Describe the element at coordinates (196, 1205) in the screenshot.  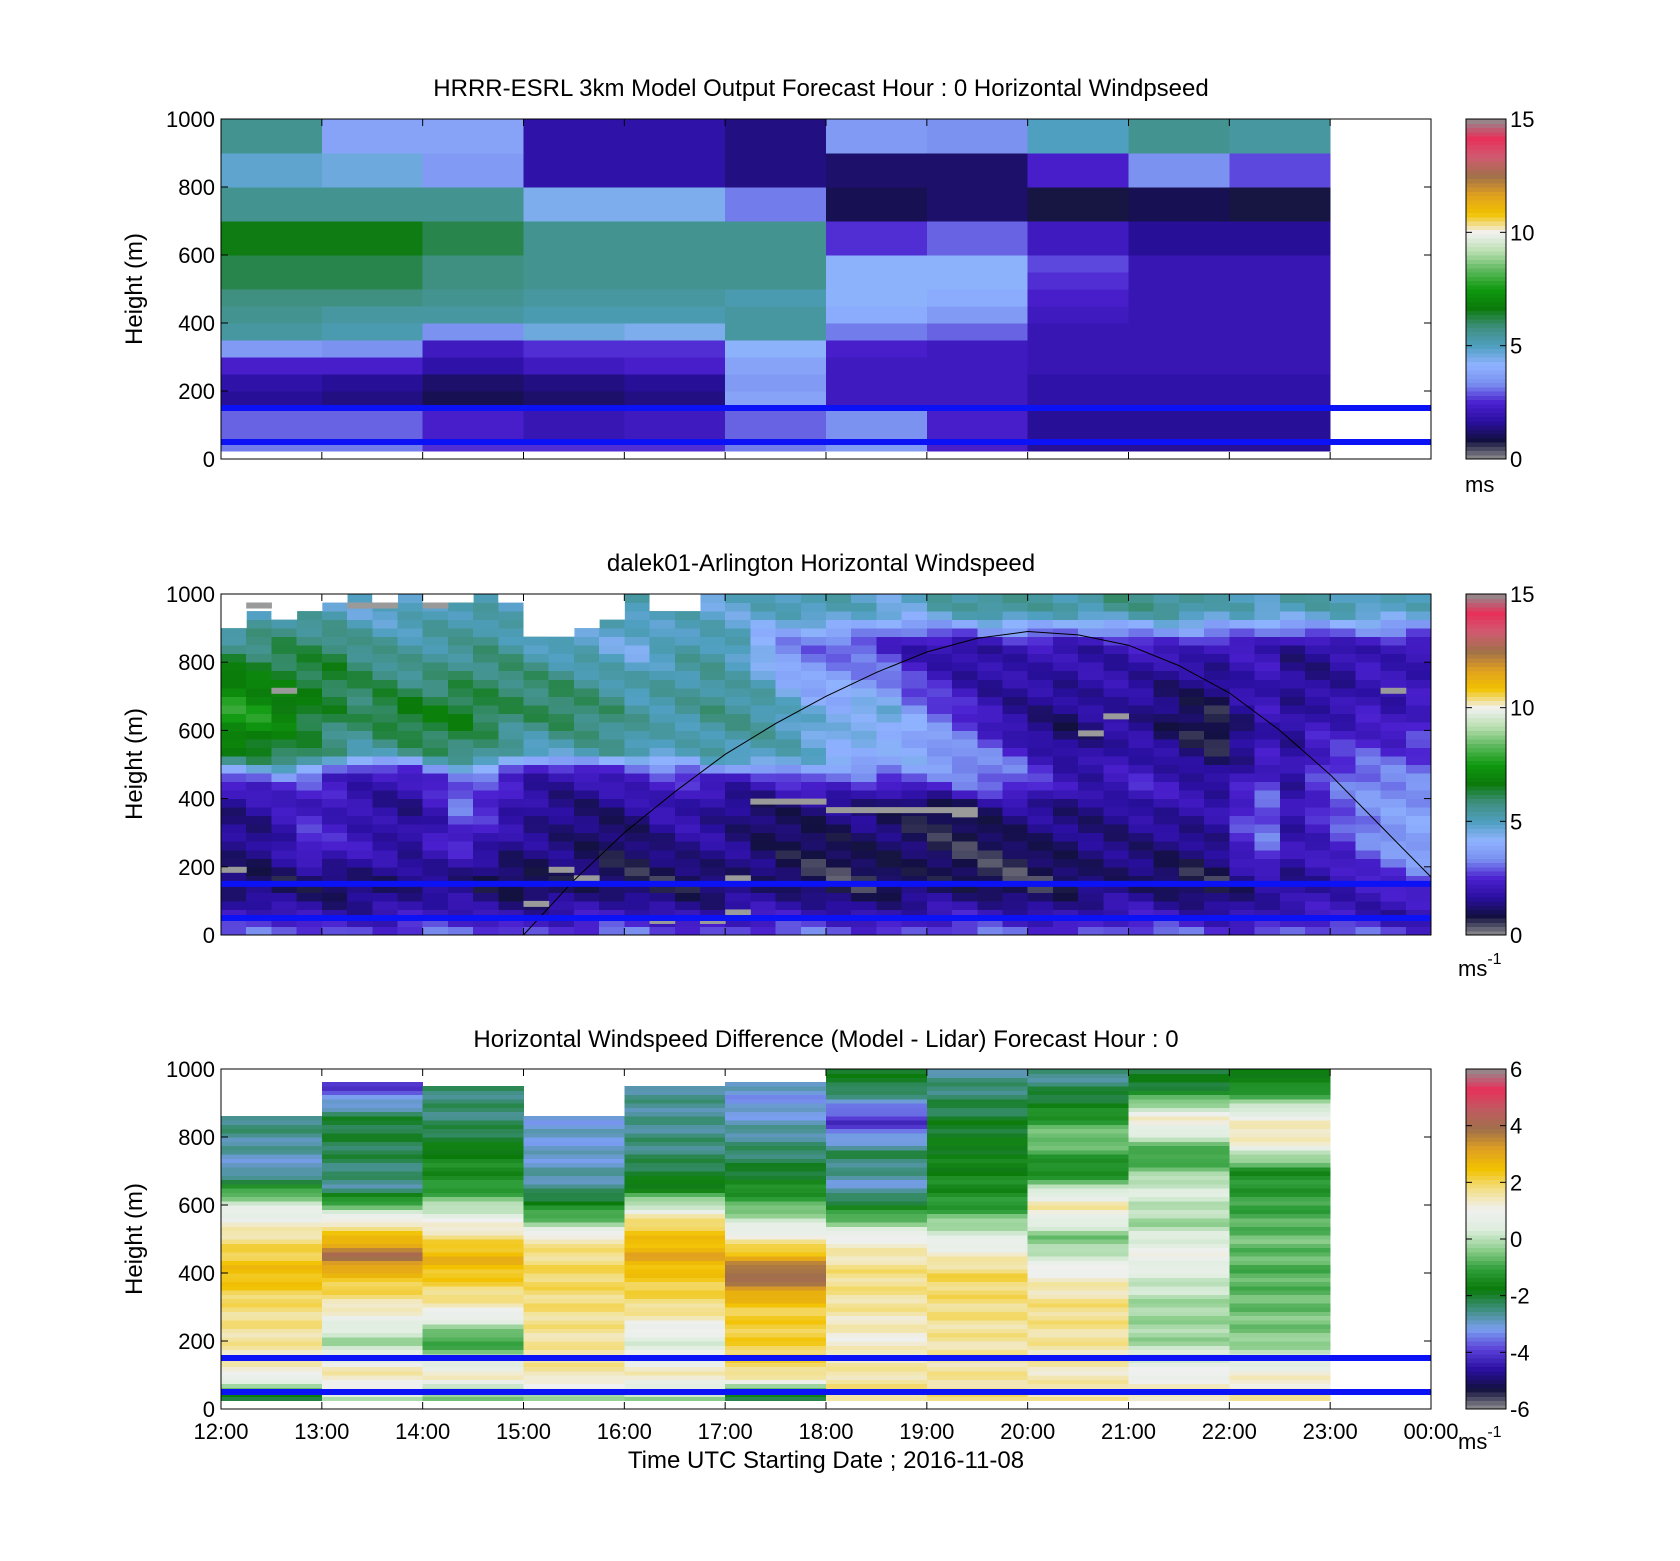
I see `y-tick-label: 600` at that location.